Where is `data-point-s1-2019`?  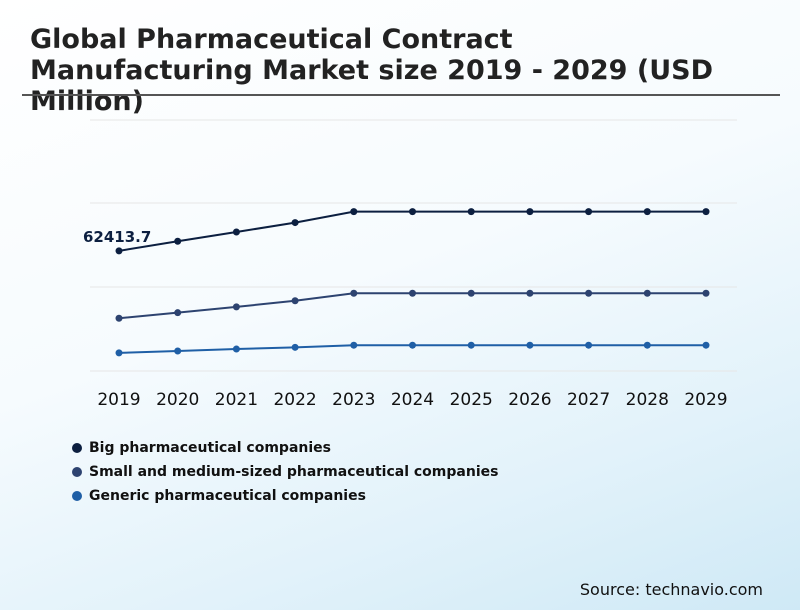 data-point-s1-2019 is located at coordinates (119, 318).